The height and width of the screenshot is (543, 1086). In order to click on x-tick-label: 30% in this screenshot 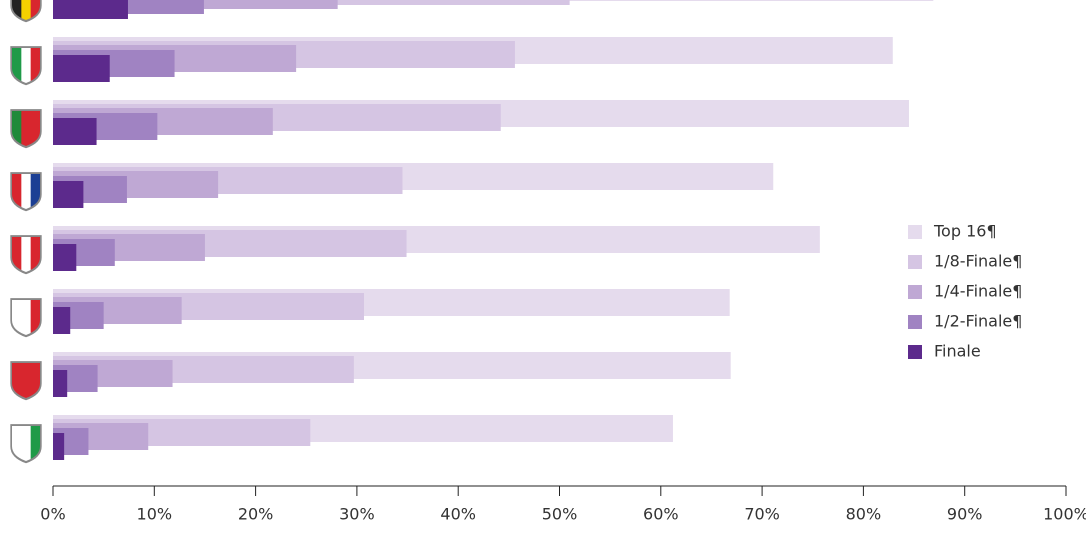, I will do `click(357, 514)`.